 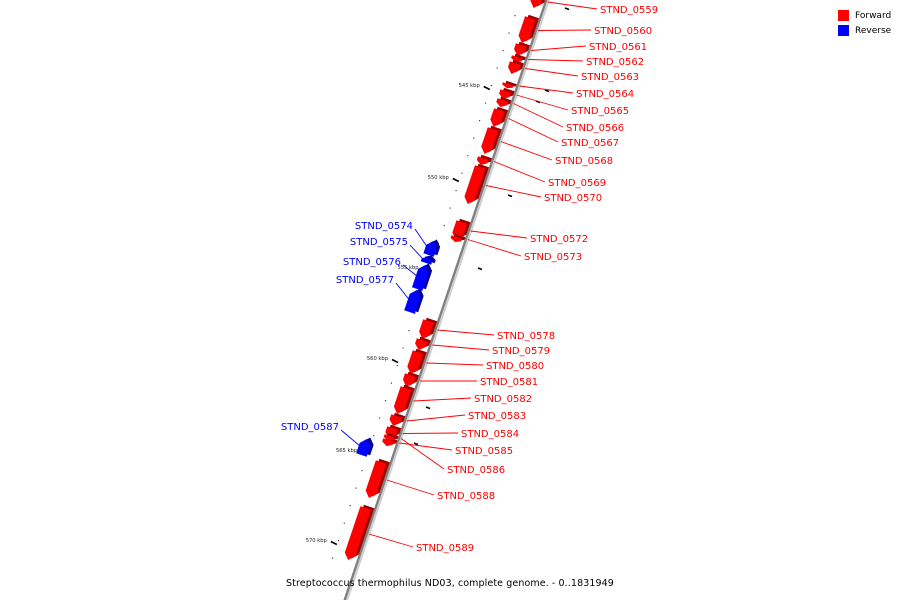 What do you see at coordinates (445, 548) in the screenshot?
I see `gene-label: STND_0589` at bounding box center [445, 548].